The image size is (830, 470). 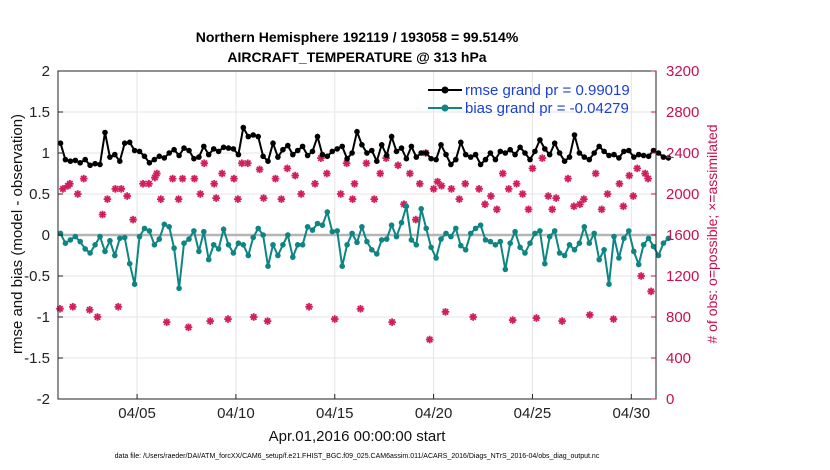 What do you see at coordinates (547, 108) in the screenshot?
I see `legend-bias-text: bias grand pr = -0.04279` at bounding box center [547, 108].